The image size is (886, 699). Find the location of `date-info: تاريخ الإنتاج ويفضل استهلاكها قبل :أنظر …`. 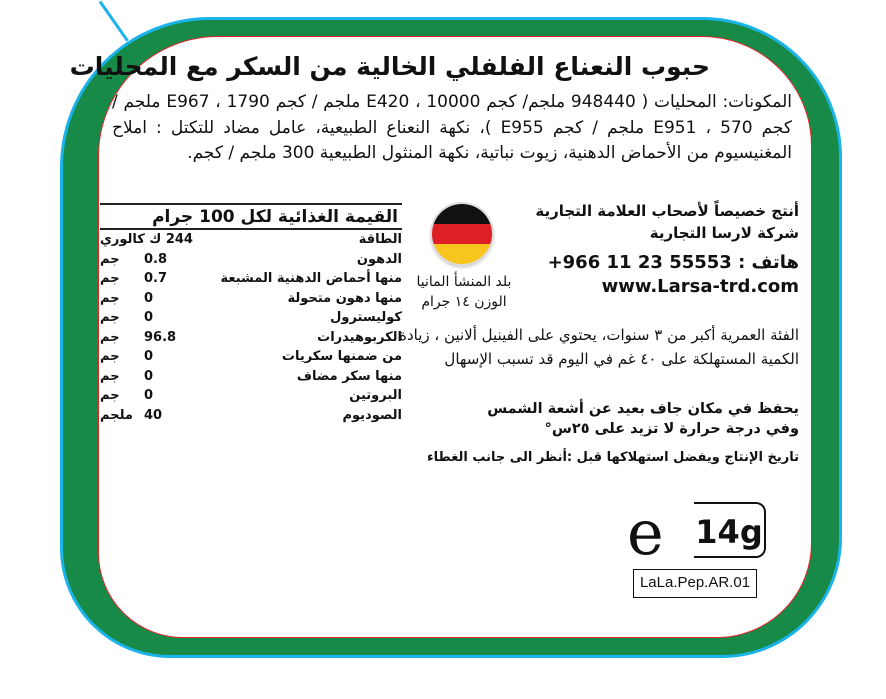

date-info: تاريخ الإنتاج ويفضل استهلاكها قبل :أنظر … is located at coordinates (613, 457).